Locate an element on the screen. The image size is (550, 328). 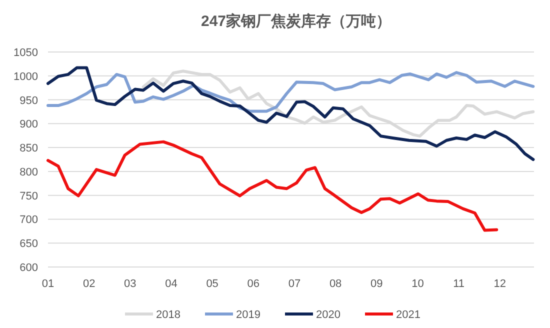
y-tick-label: 800 is located at coordinates (29, 172).